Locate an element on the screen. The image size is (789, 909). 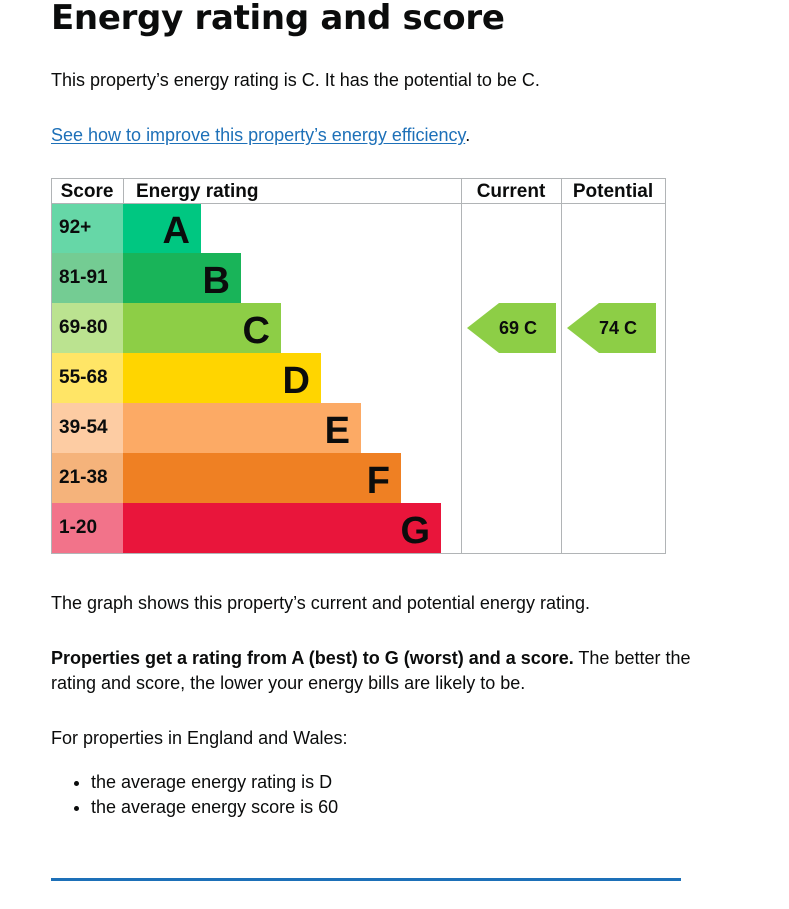
average-score-item: the average energy score is 60 is located at coordinates (214, 807).